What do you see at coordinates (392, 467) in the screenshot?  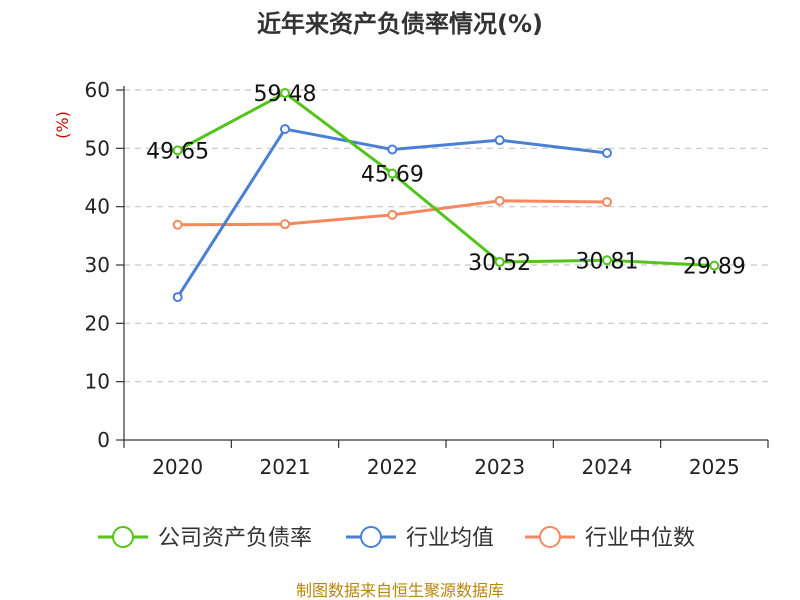 I see `x-tick-label: 2022` at bounding box center [392, 467].